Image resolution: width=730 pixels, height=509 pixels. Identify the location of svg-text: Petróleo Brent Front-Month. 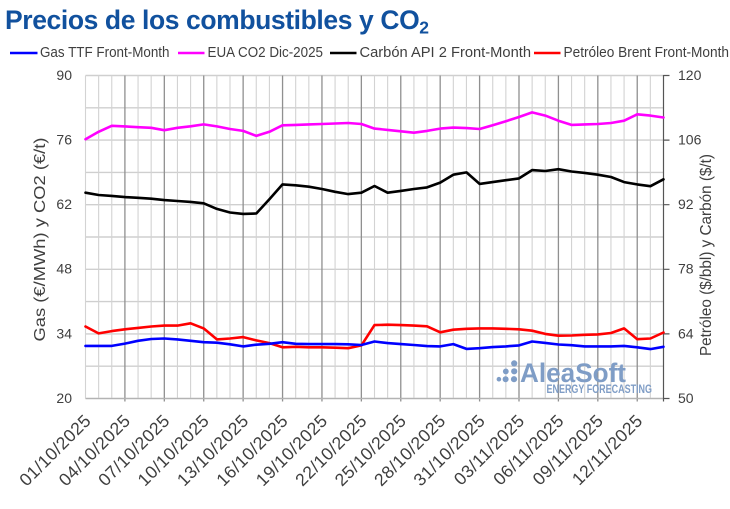
(647, 53).